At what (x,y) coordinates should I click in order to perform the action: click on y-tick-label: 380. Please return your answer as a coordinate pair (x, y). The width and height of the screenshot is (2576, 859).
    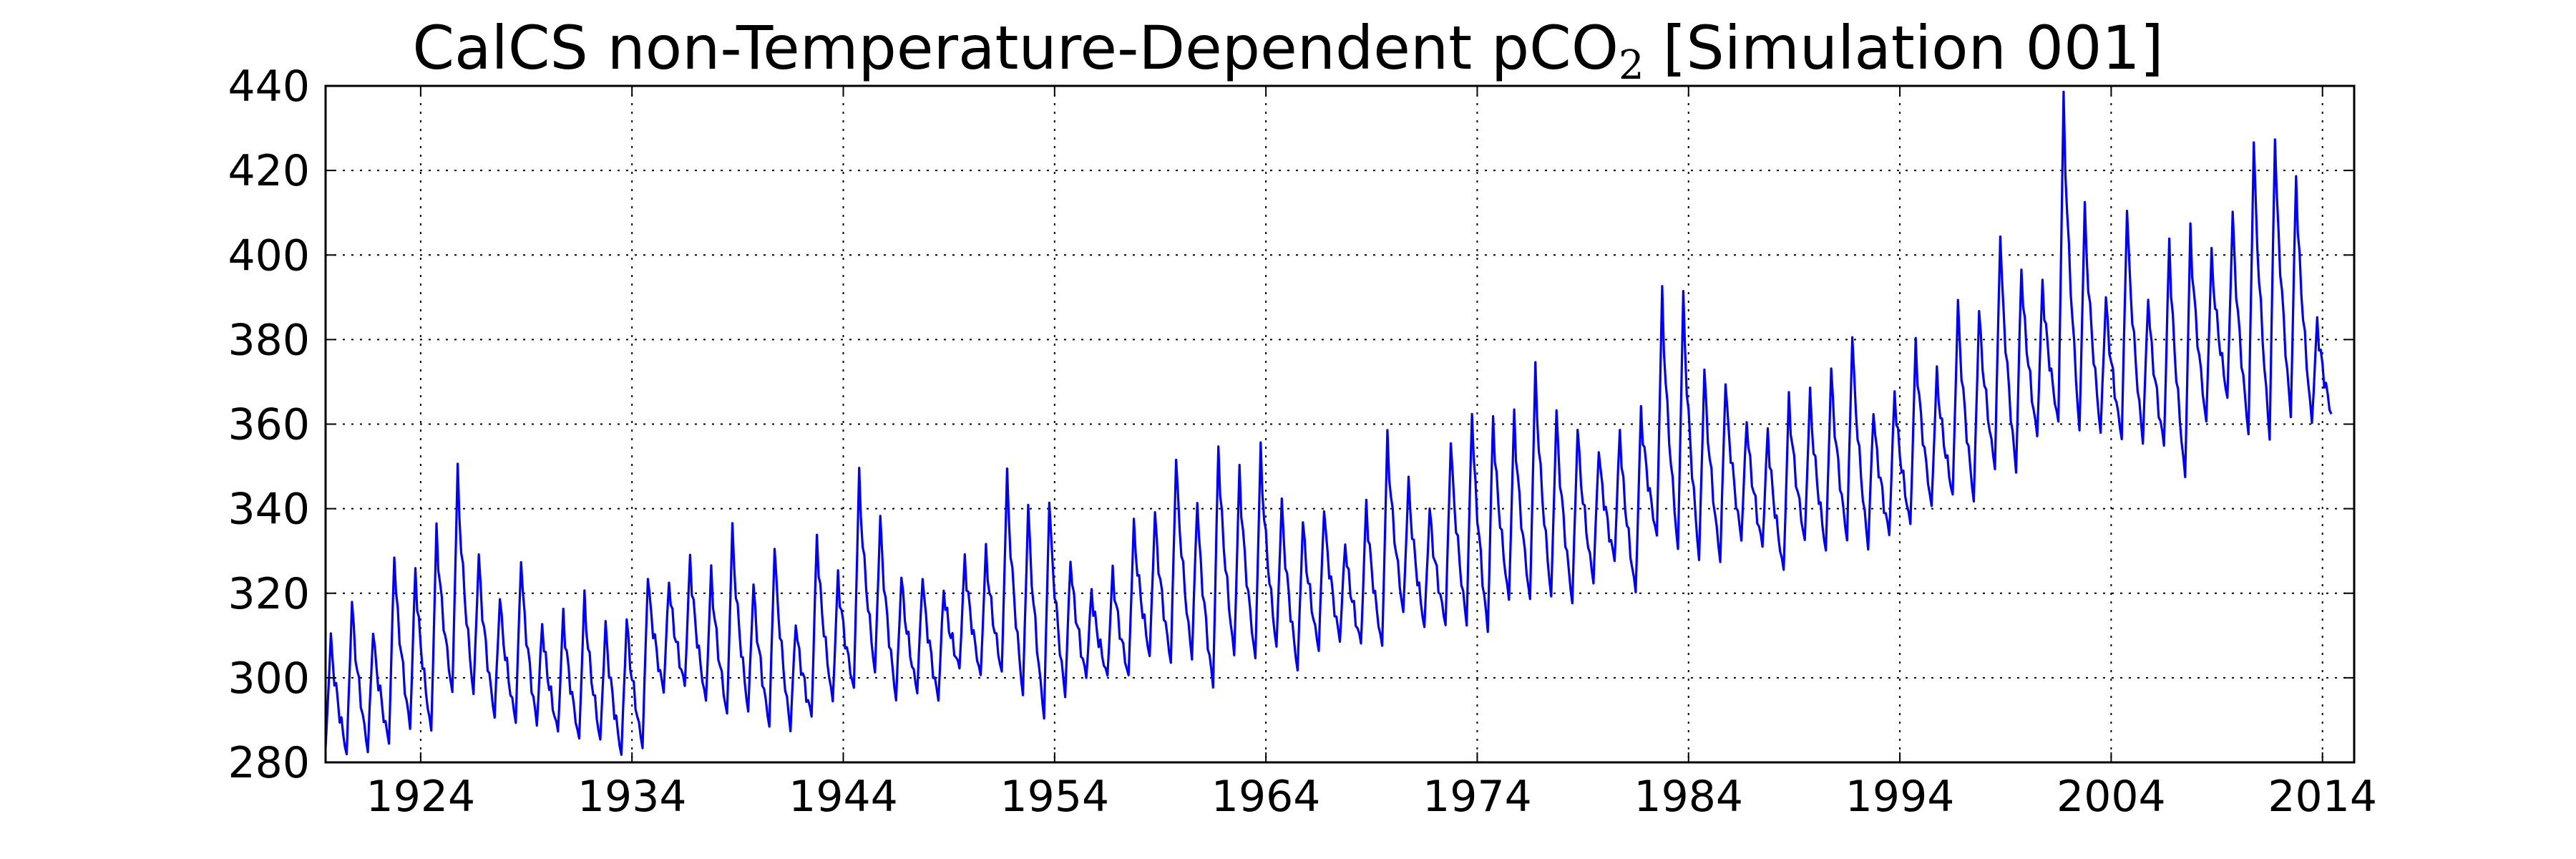
    Looking at the image, I should click on (269, 340).